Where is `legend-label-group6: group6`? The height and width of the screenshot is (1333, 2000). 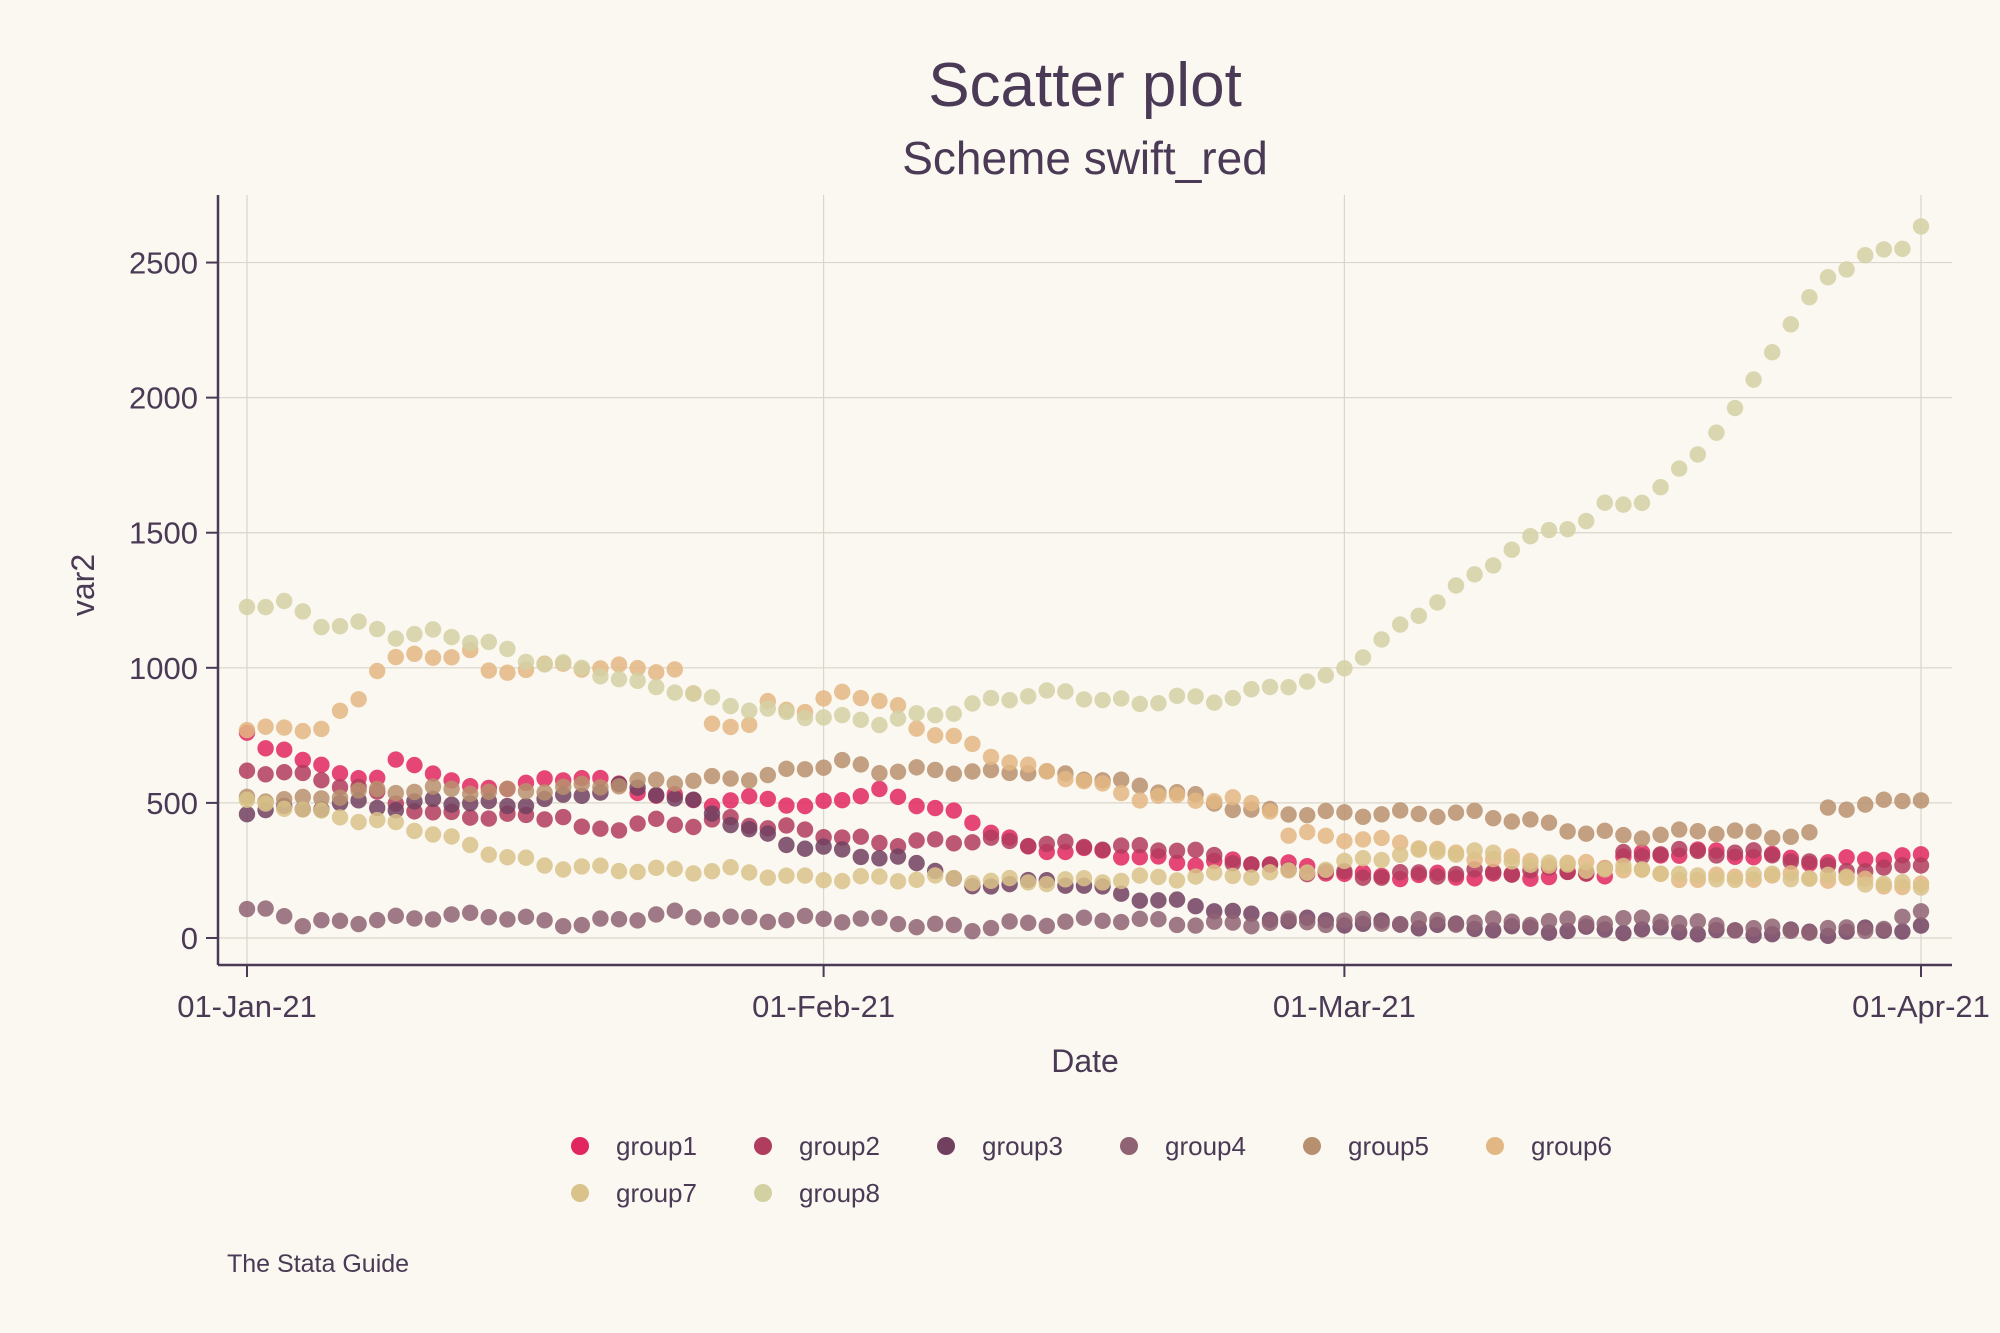
legend-label-group6: group6 is located at coordinates (1571, 1146).